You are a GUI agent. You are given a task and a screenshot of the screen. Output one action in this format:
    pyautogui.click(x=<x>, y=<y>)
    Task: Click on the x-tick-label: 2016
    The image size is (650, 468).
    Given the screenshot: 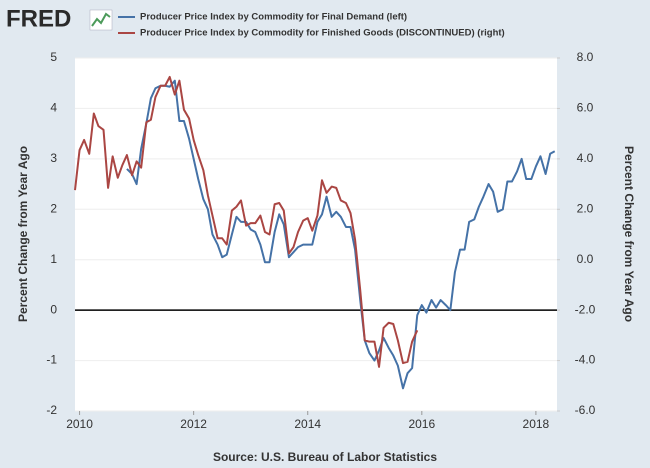 What is the action you would take?
    pyautogui.click(x=421, y=424)
    